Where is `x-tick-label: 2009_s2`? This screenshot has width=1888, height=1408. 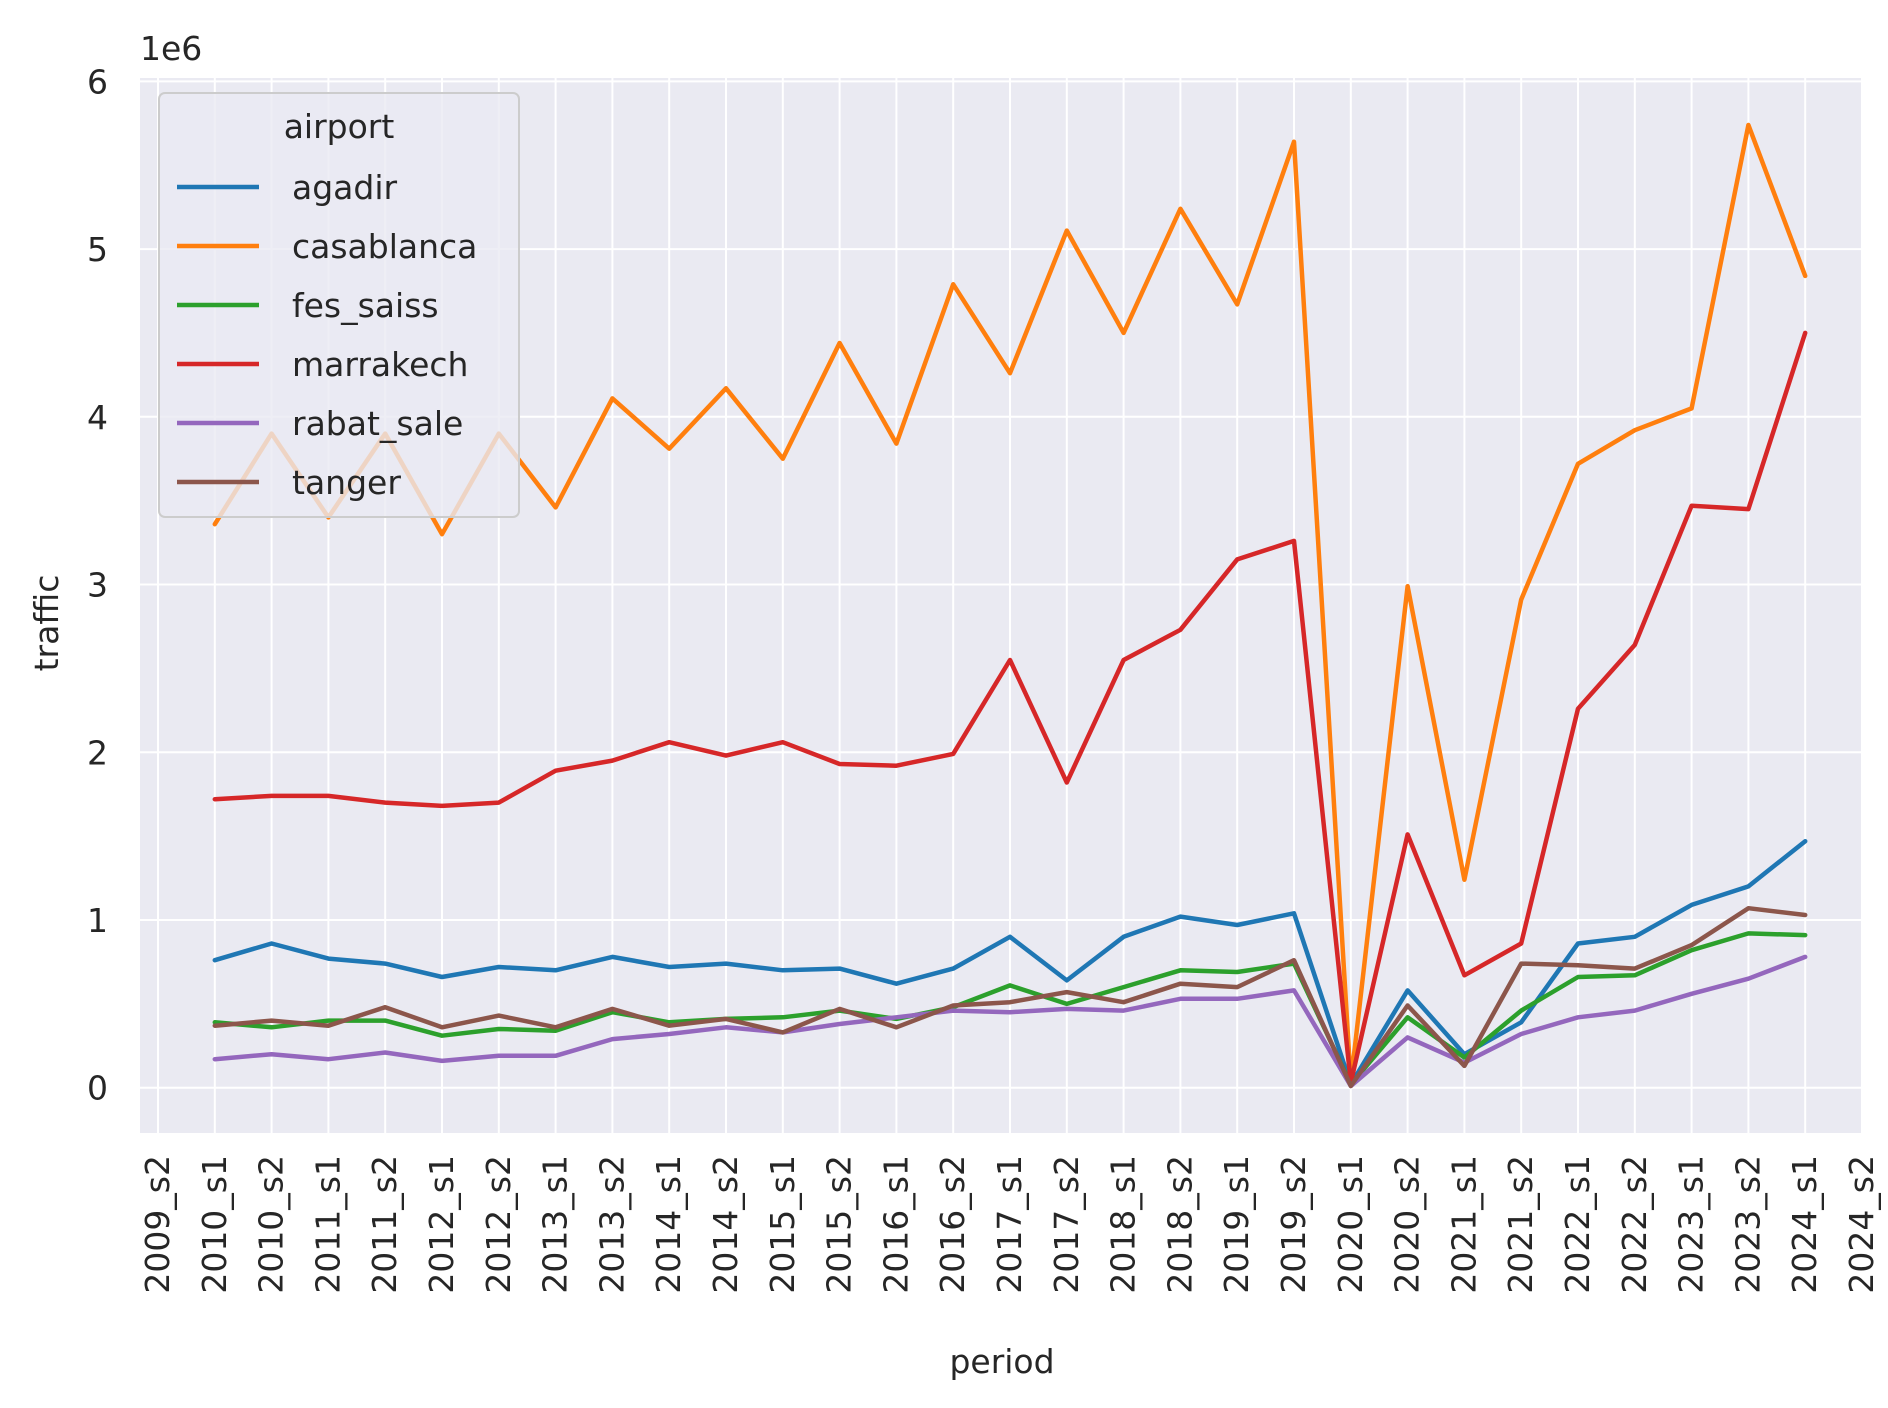 x-tick-label: 2009_s2 is located at coordinates (157, 1224).